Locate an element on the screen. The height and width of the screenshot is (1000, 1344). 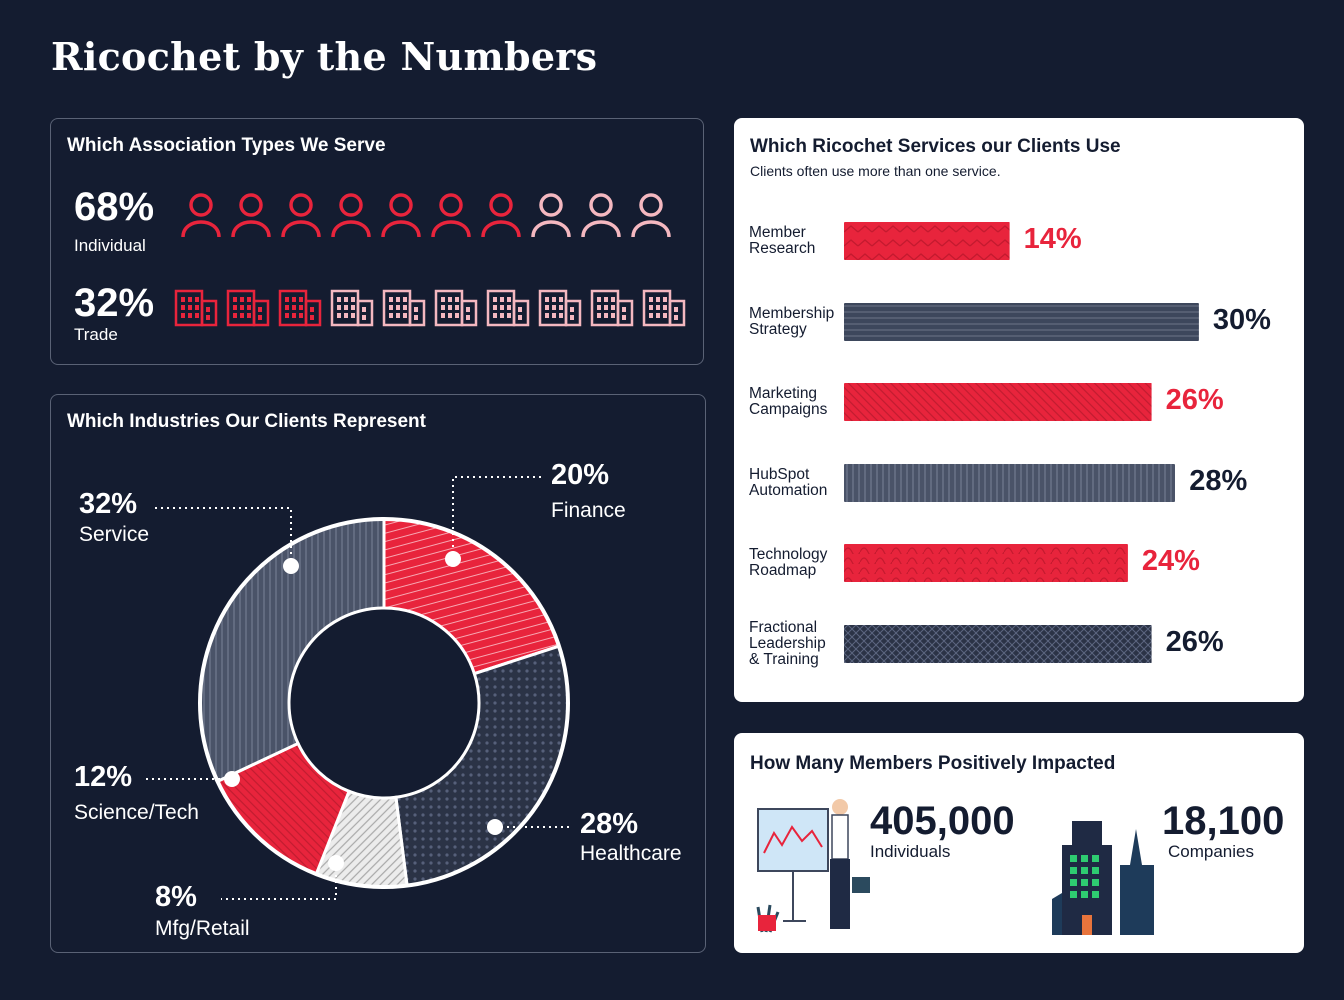
service-label: Membership Strategy is located at coordinates (792, 321).